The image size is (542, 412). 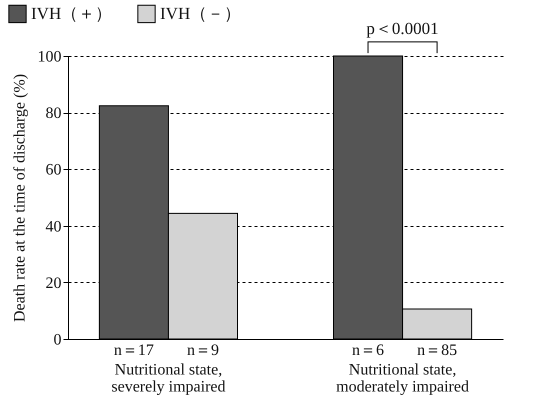 I want to click on x-tick-label: Nutritional state, moderately impaired, so click(x=402, y=379).